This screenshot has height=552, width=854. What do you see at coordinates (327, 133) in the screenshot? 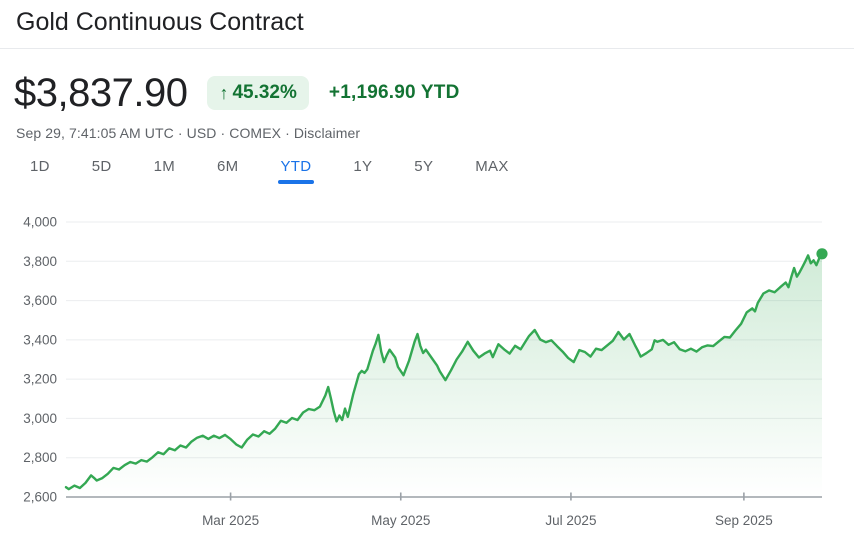
I see `disclaimer-link: Disclaimer` at bounding box center [327, 133].